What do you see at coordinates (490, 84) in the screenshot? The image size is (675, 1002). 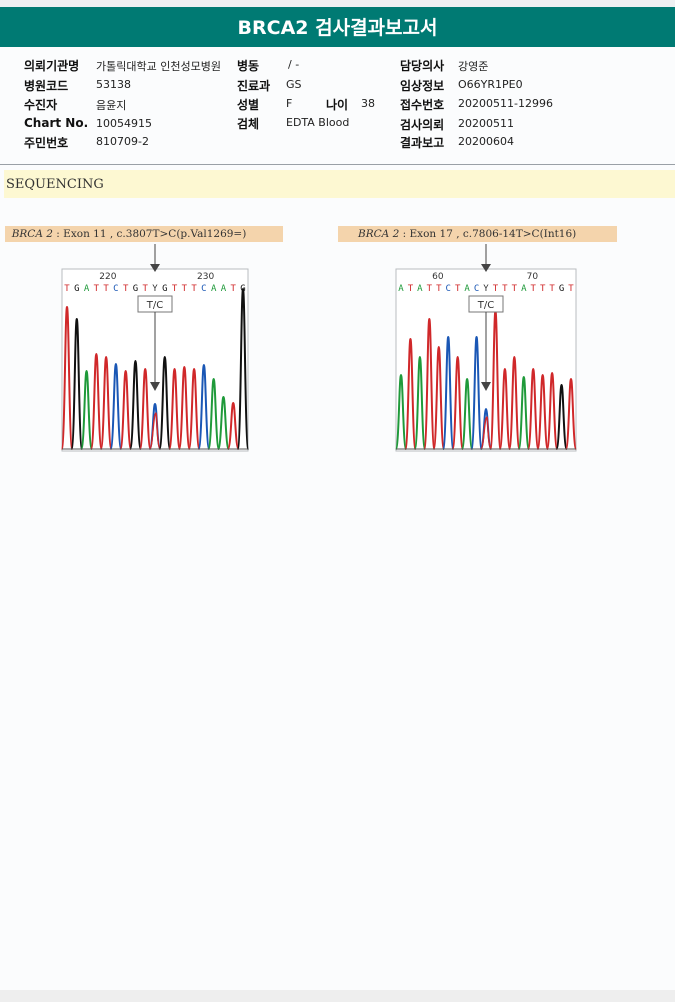 I see `clinical-info-value: O66YR1PE0` at bounding box center [490, 84].